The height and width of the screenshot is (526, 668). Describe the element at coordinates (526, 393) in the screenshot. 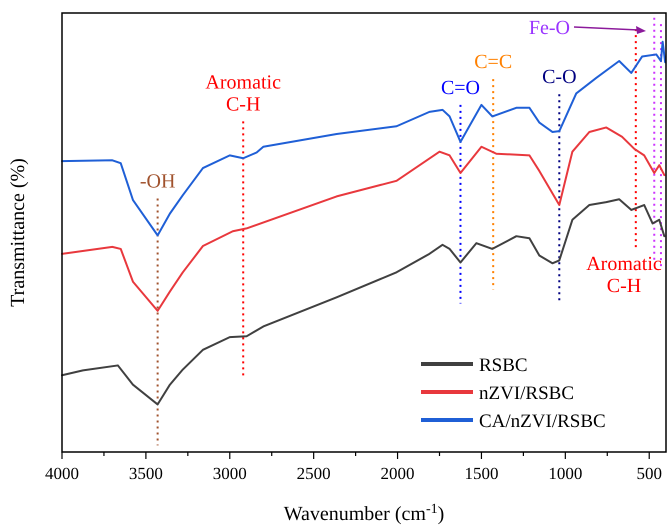

I see `legend-label: nZVI/RSBC` at that location.